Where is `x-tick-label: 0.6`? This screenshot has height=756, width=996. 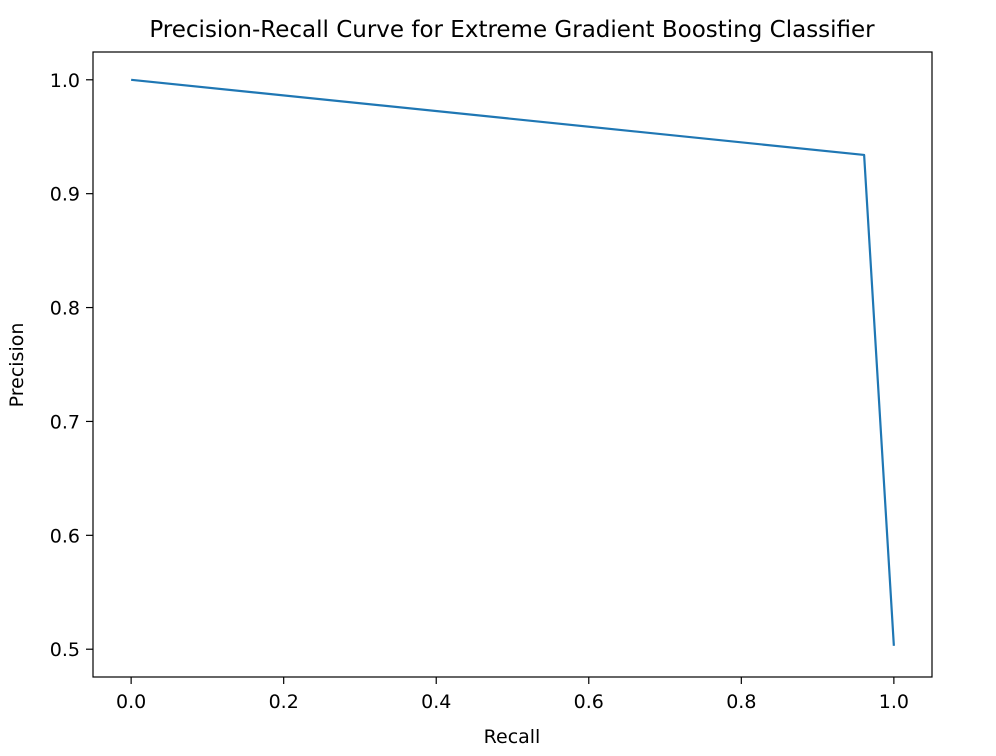
x-tick-label: 0.6 is located at coordinates (589, 702).